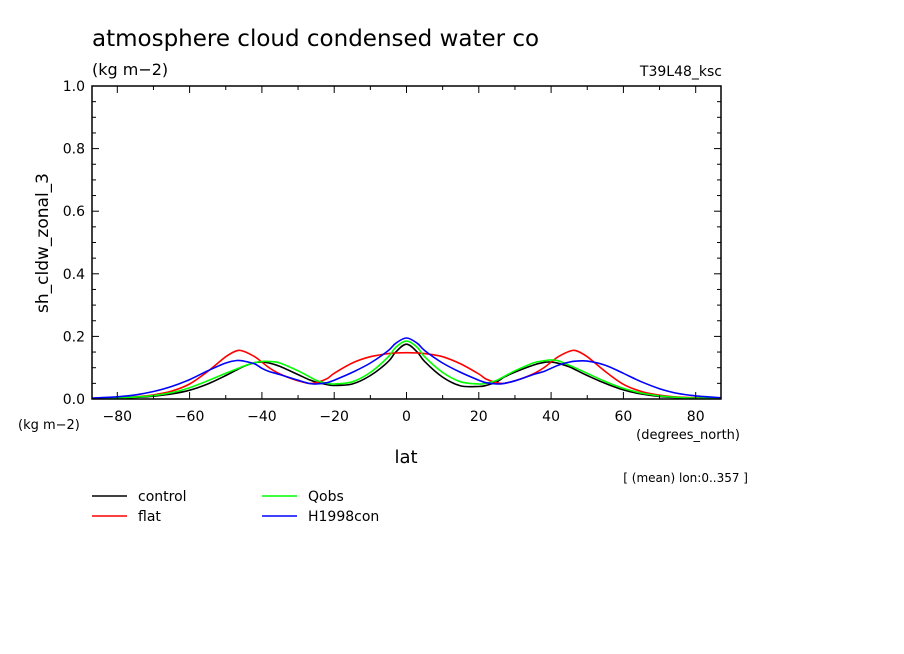 The image size is (904, 654). I want to click on y-tick-label: 1.0, so click(74, 87).